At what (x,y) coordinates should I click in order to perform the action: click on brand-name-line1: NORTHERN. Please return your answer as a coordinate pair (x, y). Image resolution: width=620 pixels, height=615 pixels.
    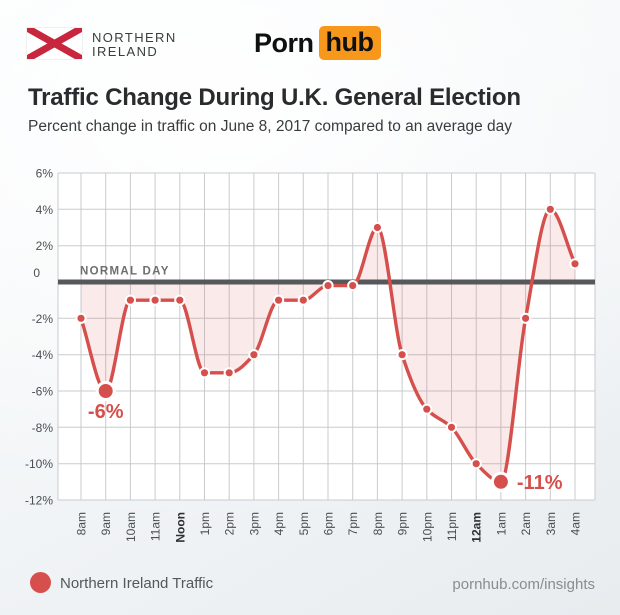
    Looking at the image, I should click on (134, 37).